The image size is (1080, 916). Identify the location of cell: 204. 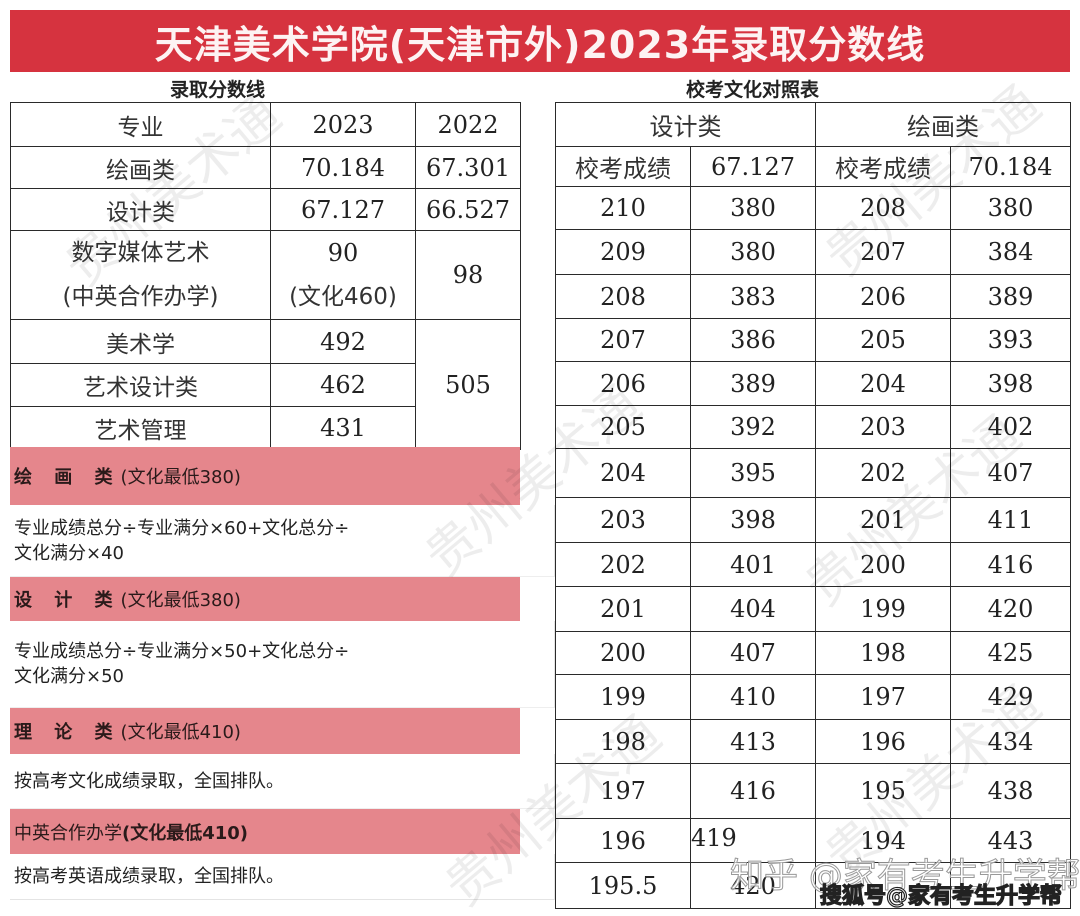
(623, 473).